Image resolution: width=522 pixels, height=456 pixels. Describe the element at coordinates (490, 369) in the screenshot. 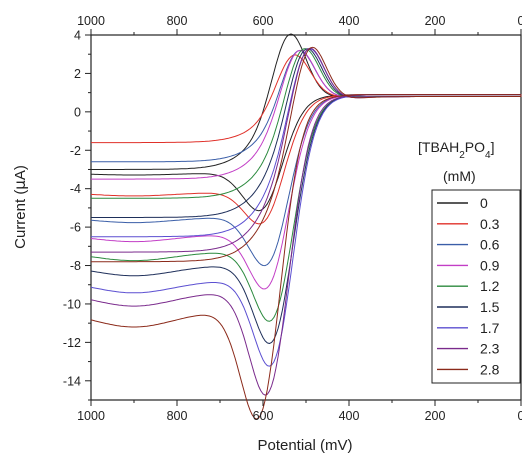

I see `legend-label: 2.8` at that location.